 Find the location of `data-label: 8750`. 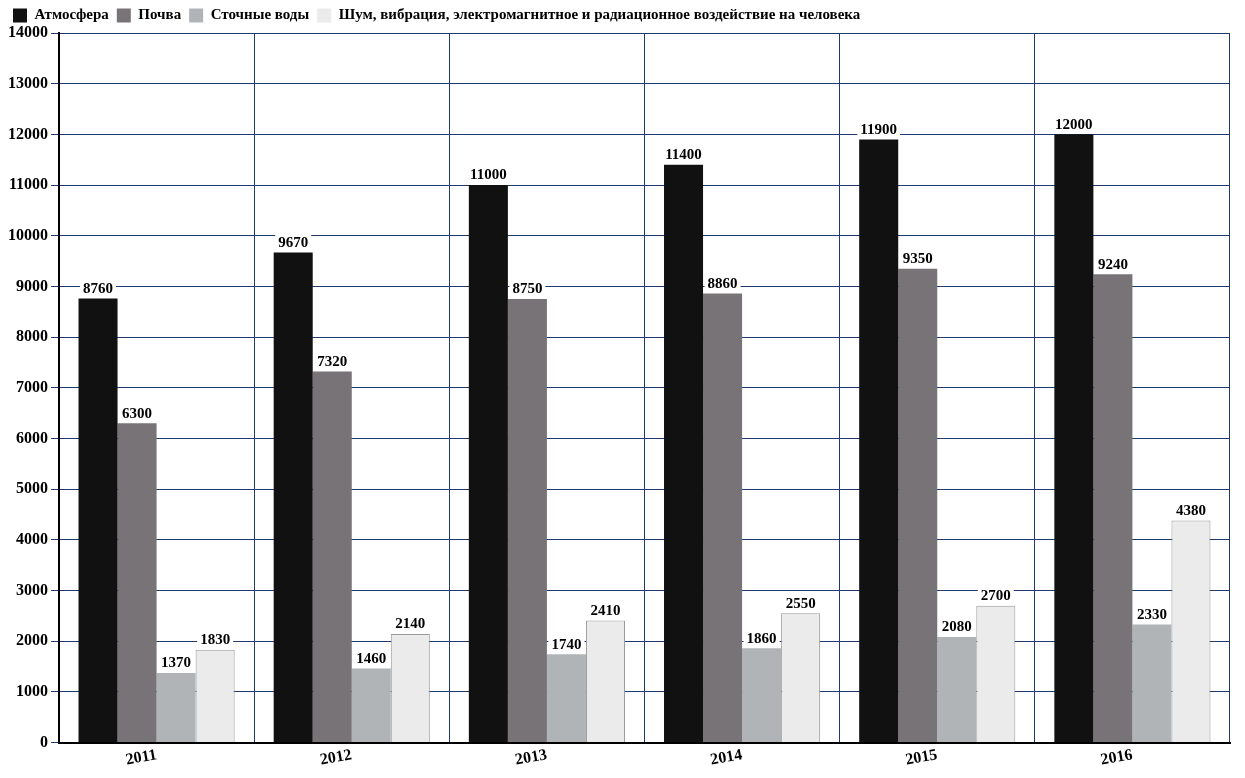

data-label: 8750 is located at coordinates (527, 288).